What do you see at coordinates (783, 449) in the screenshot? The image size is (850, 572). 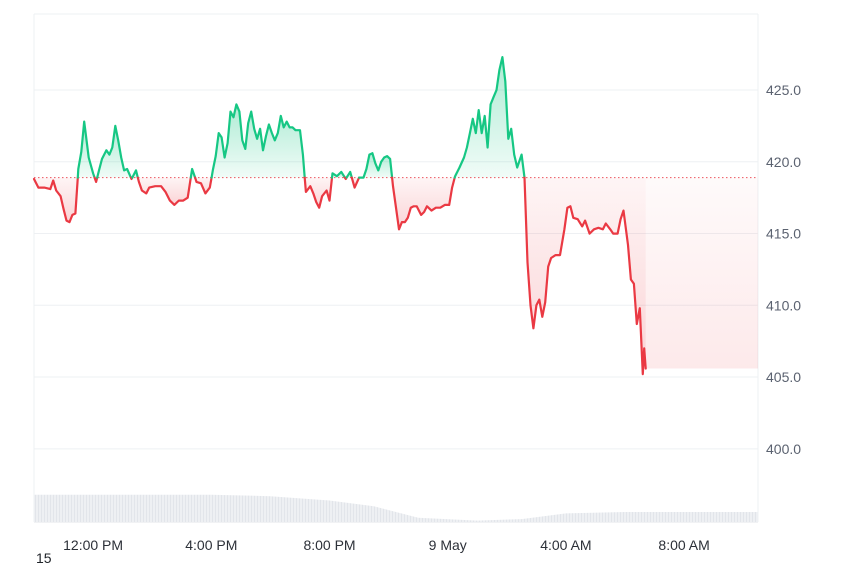 I see `y-tick-label: 400.0` at bounding box center [783, 449].